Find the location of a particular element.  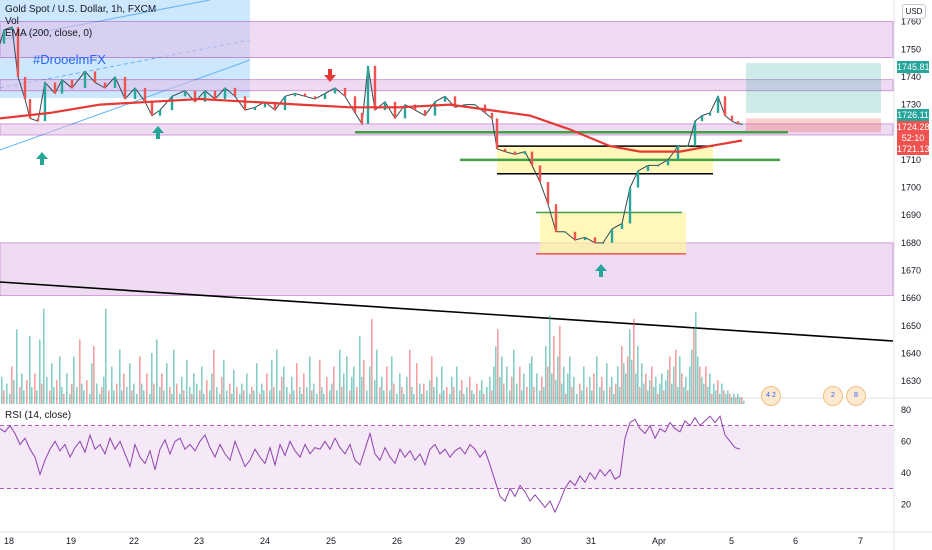

price-tag-last: 1726.11 is located at coordinates (913, 115).